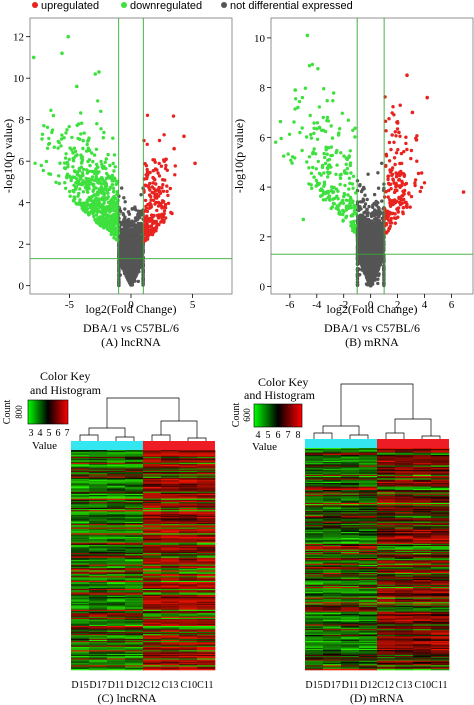 Image resolution: width=474 pixels, height=705 pixels. What do you see at coordinates (22, 204) in the screenshot?
I see `y-tick-label: 4` at bounding box center [22, 204].